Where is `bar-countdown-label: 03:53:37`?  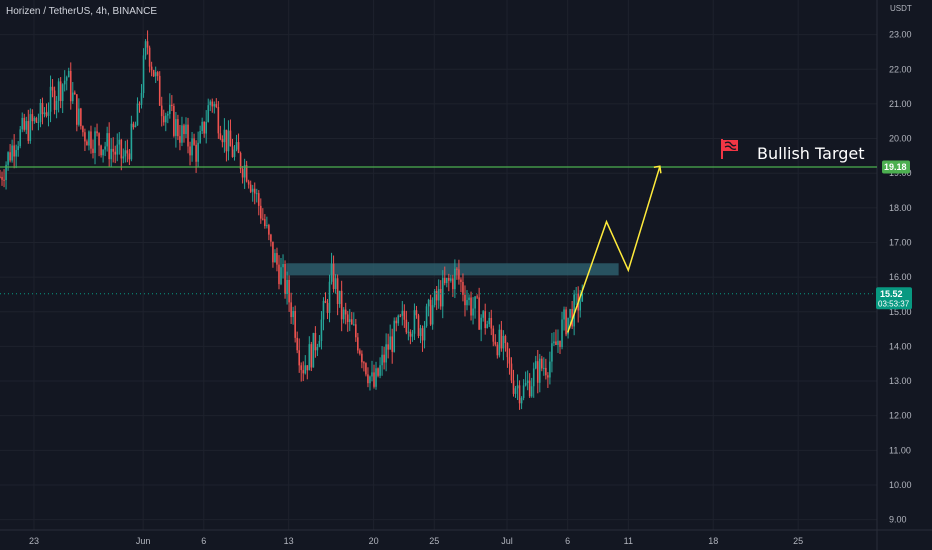
bar-countdown-label: 03:53:37 is located at coordinates (894, 303).